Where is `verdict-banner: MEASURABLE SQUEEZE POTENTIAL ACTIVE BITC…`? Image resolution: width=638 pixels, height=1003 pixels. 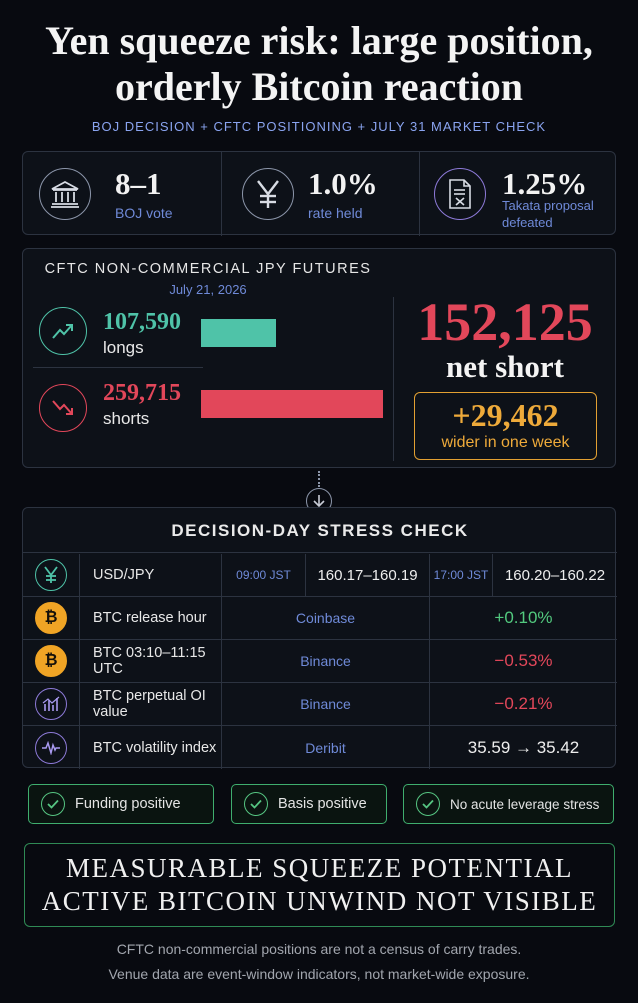
verdict-banner: MEASURABLE SQUEEZE POTENTIAL ACTIVE BITC… is located at coordinates (319, 885).